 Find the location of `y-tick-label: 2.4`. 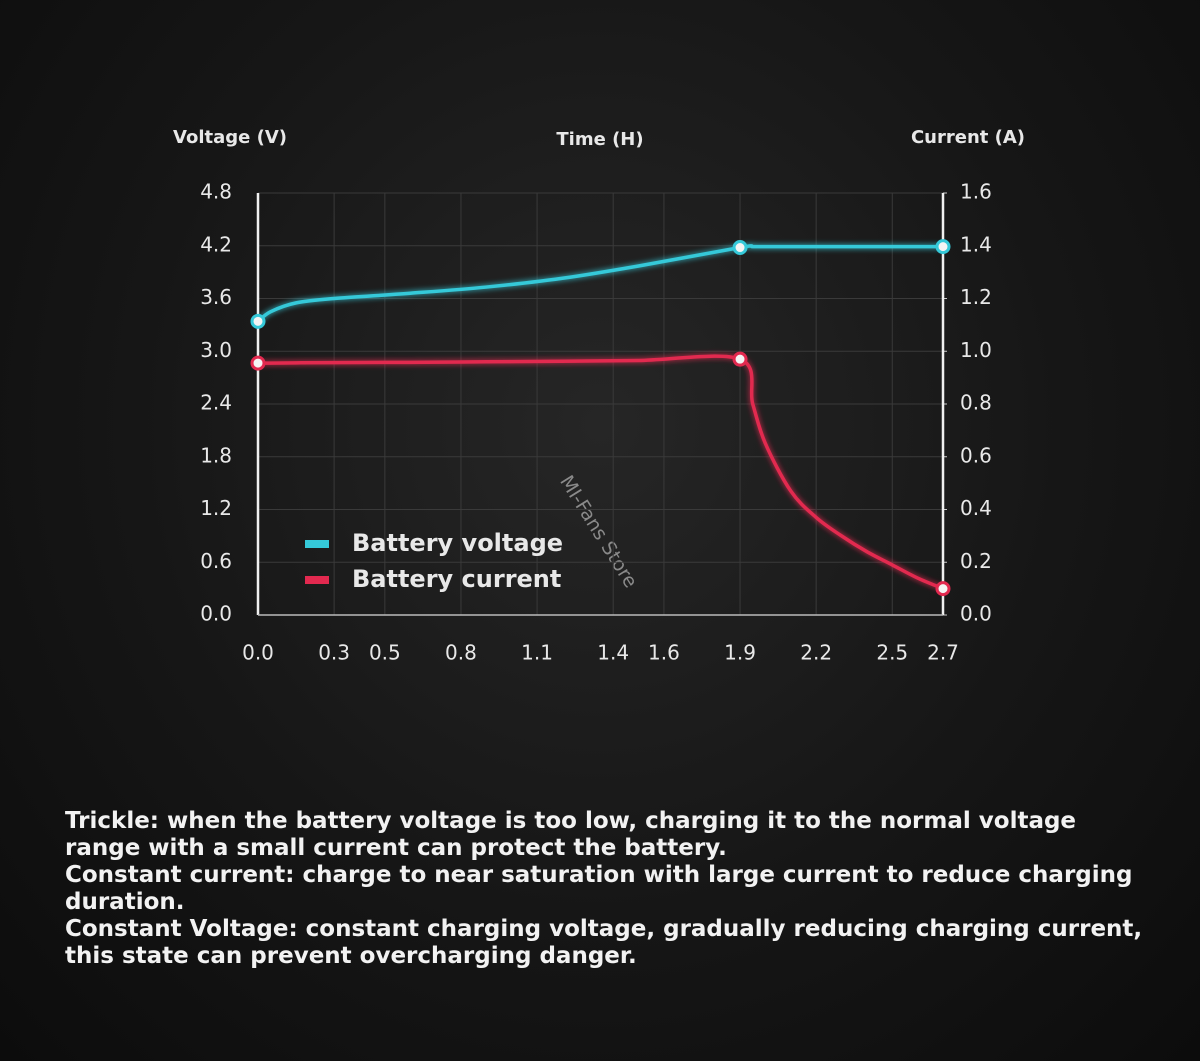

y-tick-label: 2.4 is located at coordinates (216, 403).